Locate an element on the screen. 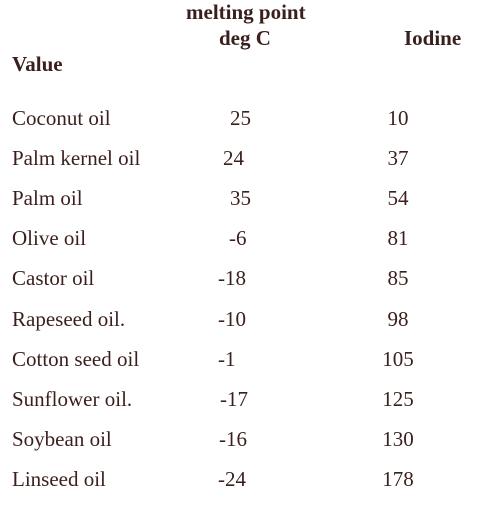  melting-point-value: -1 is located at coordinates (227, 359).